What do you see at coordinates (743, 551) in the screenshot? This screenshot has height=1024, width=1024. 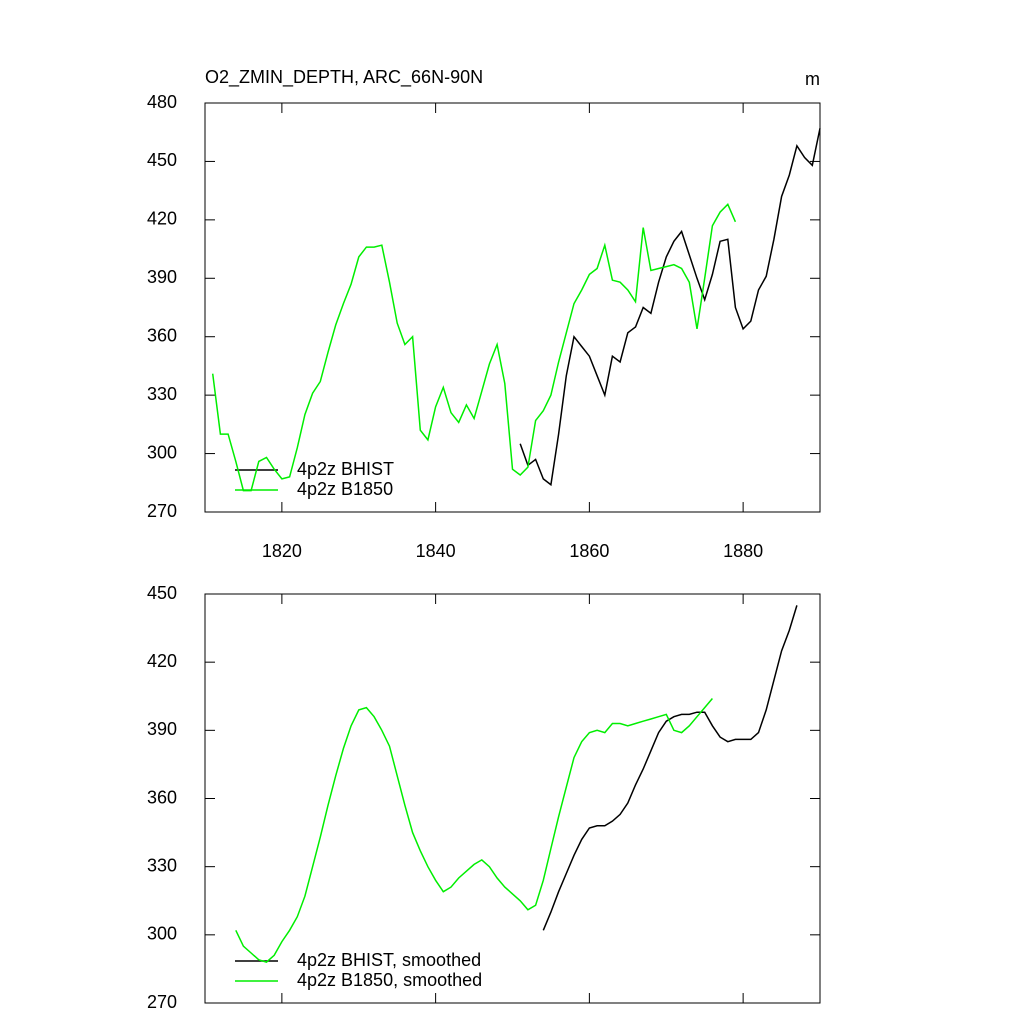 I see `x-tick-label: 1880` at bounding box center [743, 551].